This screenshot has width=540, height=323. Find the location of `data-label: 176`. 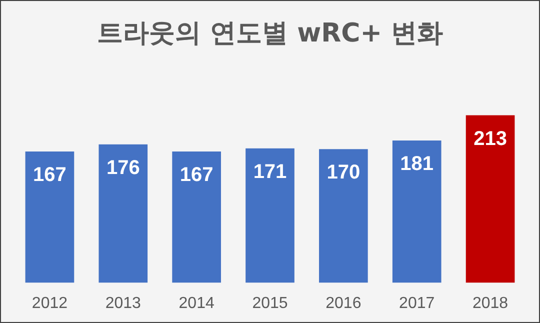

data-label: 176 is located at coordinates (123, 167).